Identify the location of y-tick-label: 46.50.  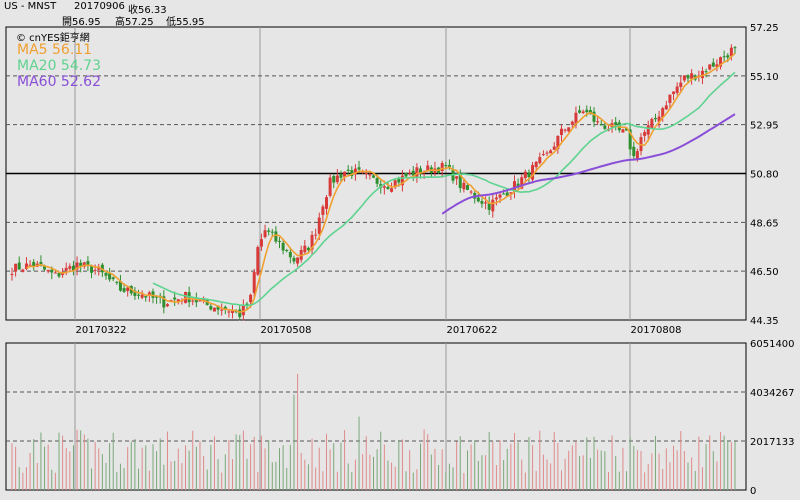
(764, 272).